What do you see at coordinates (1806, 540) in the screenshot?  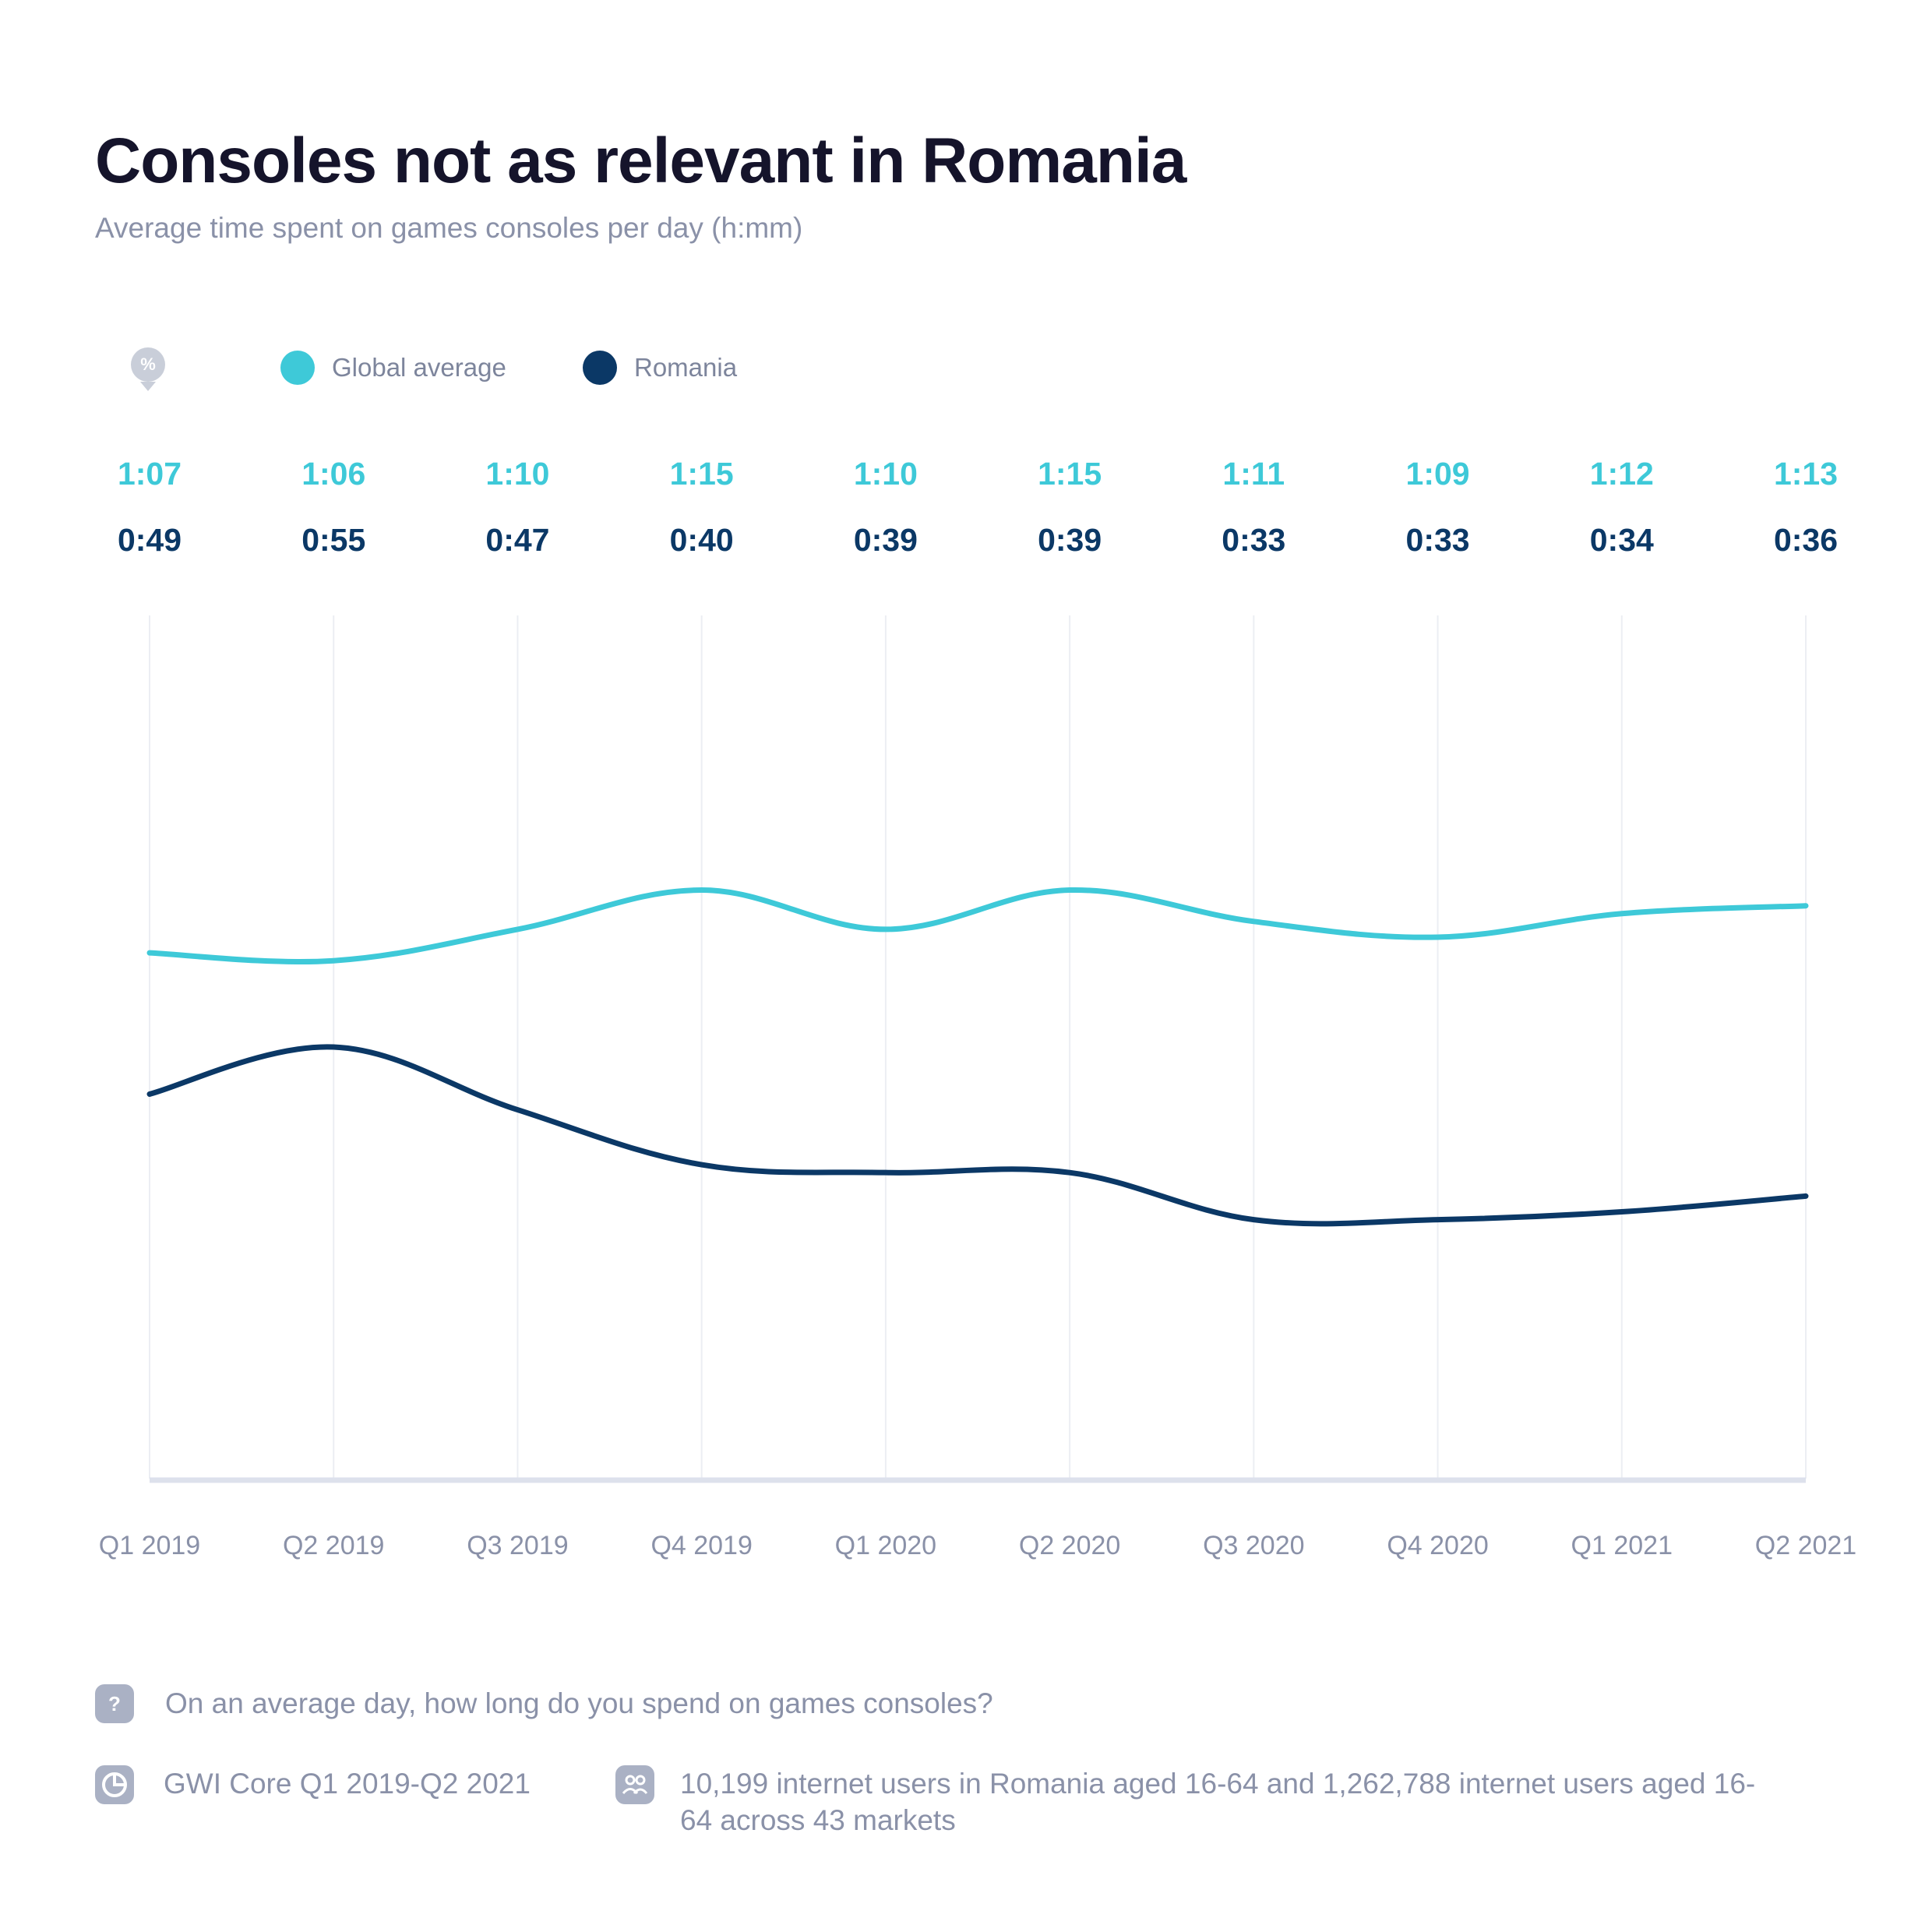 I see `data-label: 0:36` at bounding box center [1806, 540].